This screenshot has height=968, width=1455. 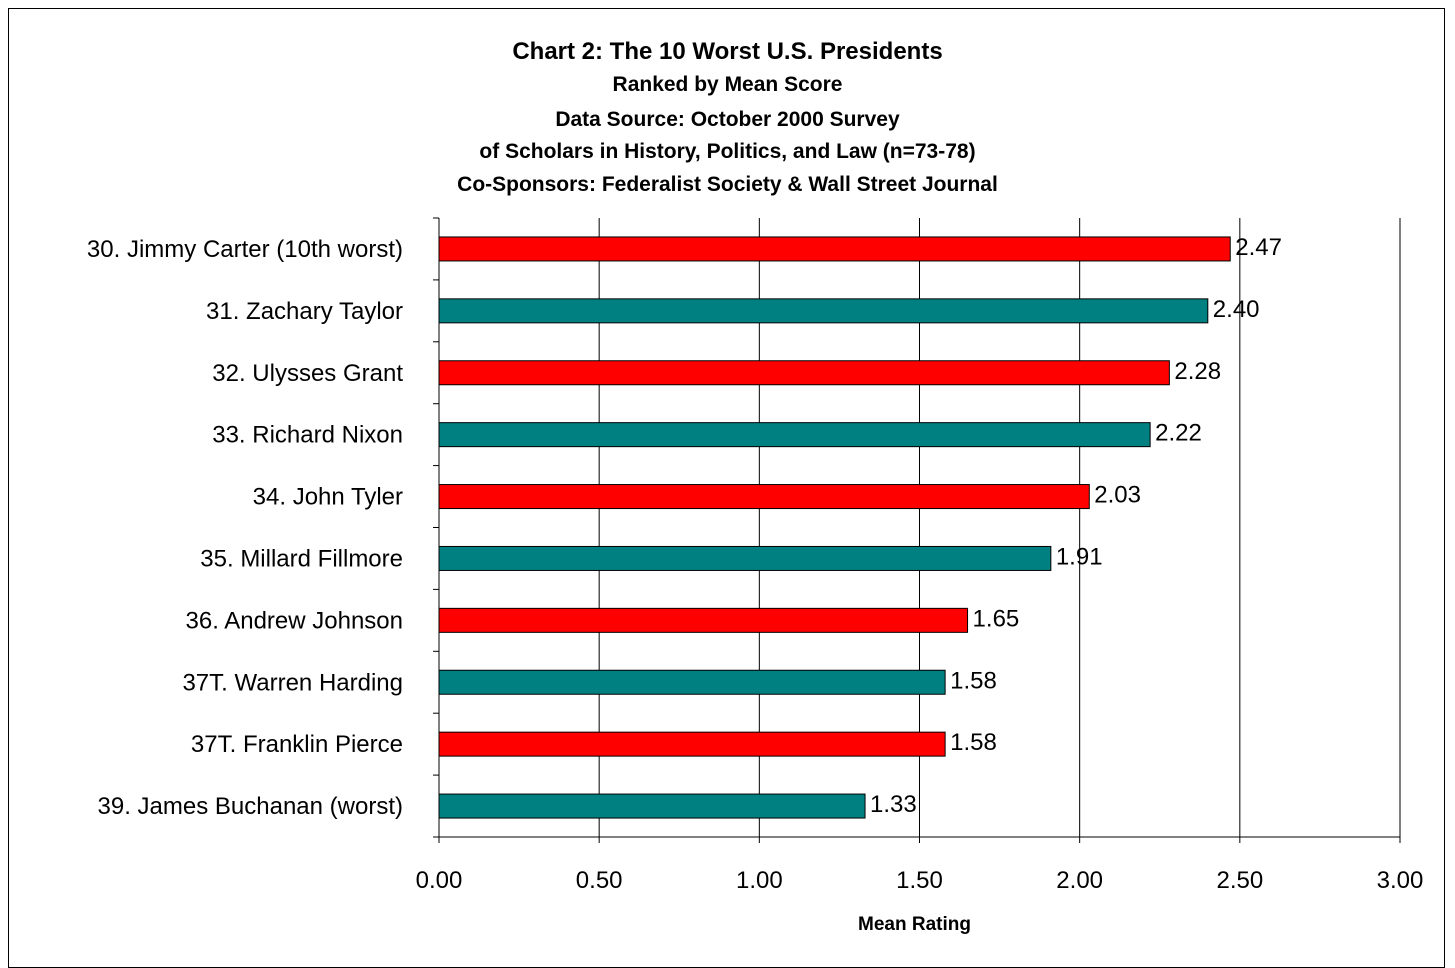 What do you see at coordinates (914, 924) in the screenshot?
I see `x-axis-title: Mean Rating` at bounding box center [914, 924].